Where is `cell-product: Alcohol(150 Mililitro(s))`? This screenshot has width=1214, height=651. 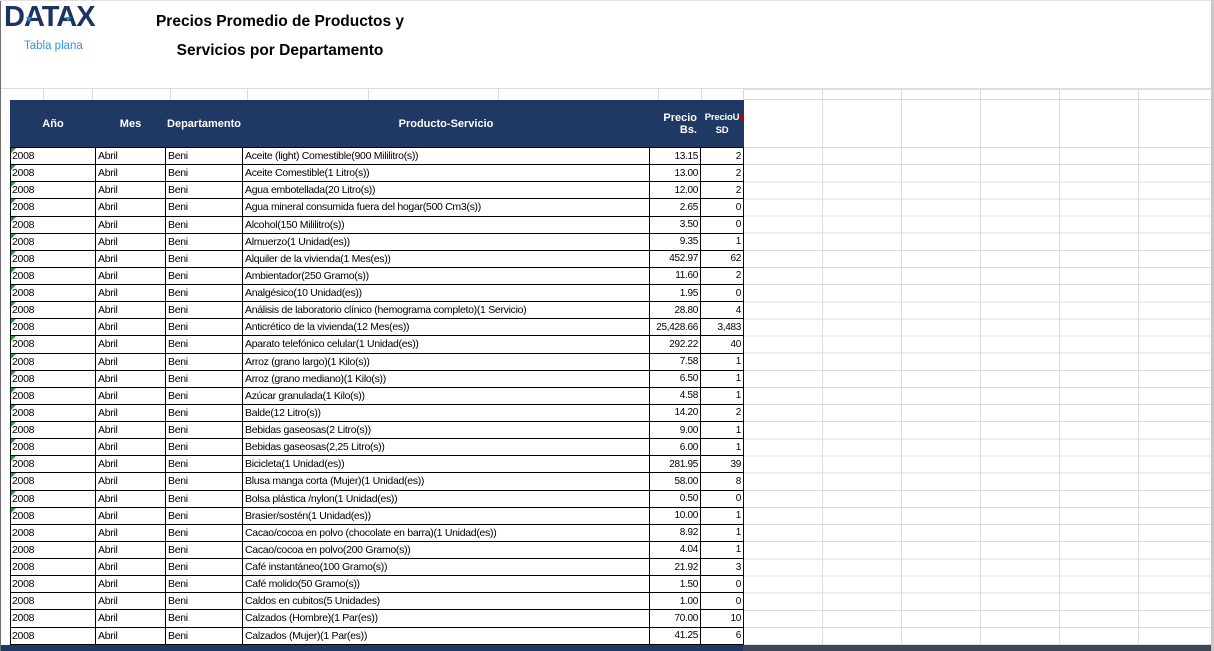
cell-product: Alcohol(150 Mililitro(s)) is located at coordinates (446, 224).